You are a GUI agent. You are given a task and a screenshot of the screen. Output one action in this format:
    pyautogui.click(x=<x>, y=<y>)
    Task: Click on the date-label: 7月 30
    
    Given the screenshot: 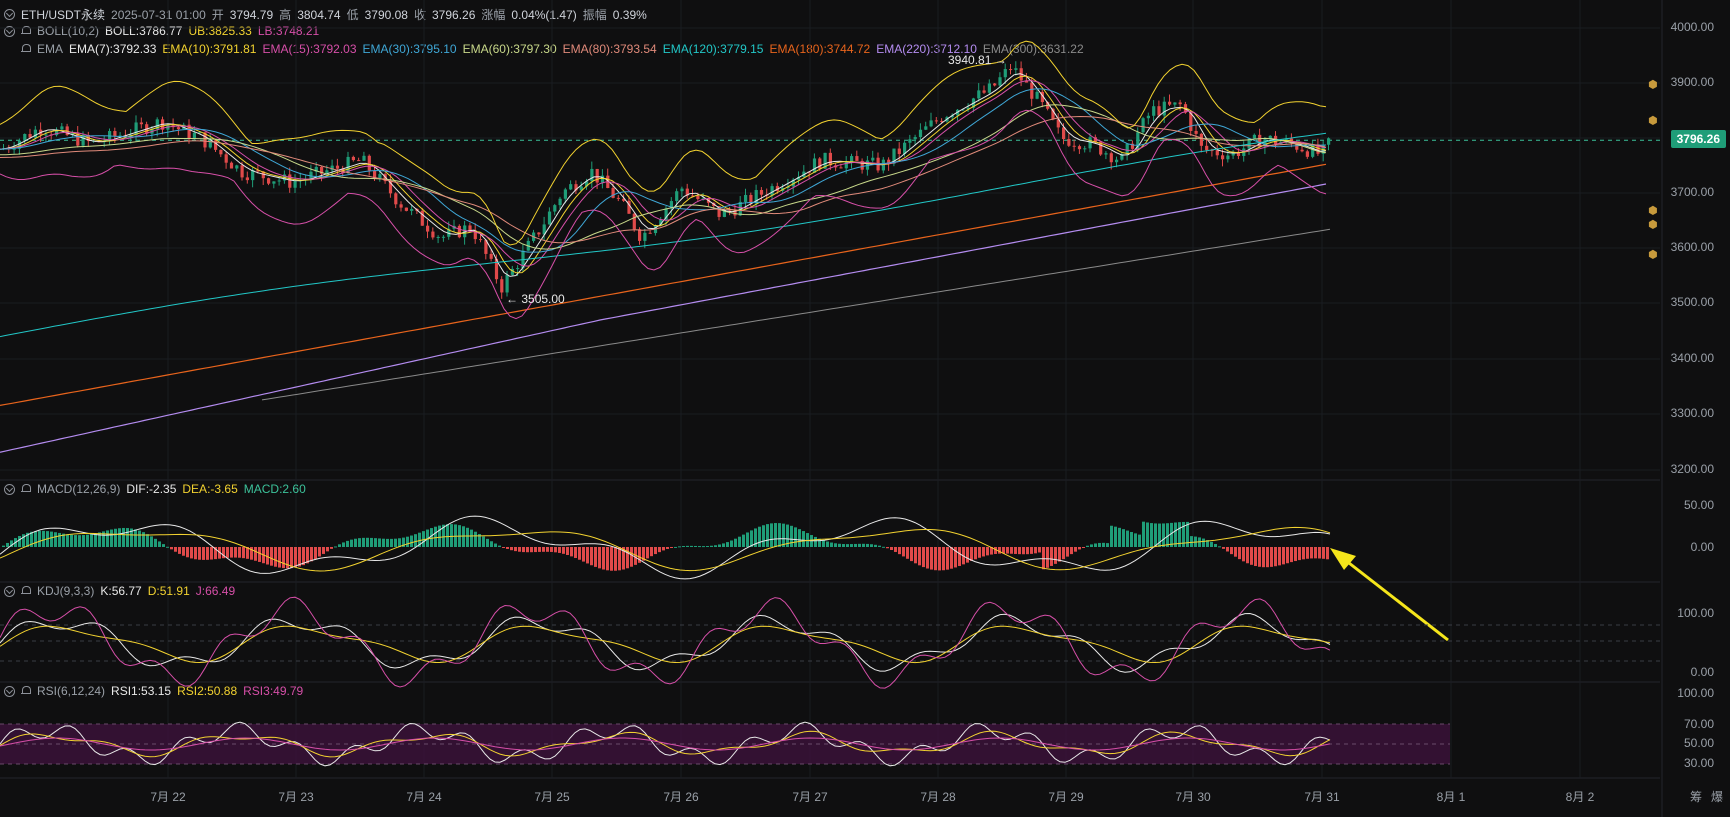 What is the action you would take?
    pyautogui.click(x=1193, y=797)
    